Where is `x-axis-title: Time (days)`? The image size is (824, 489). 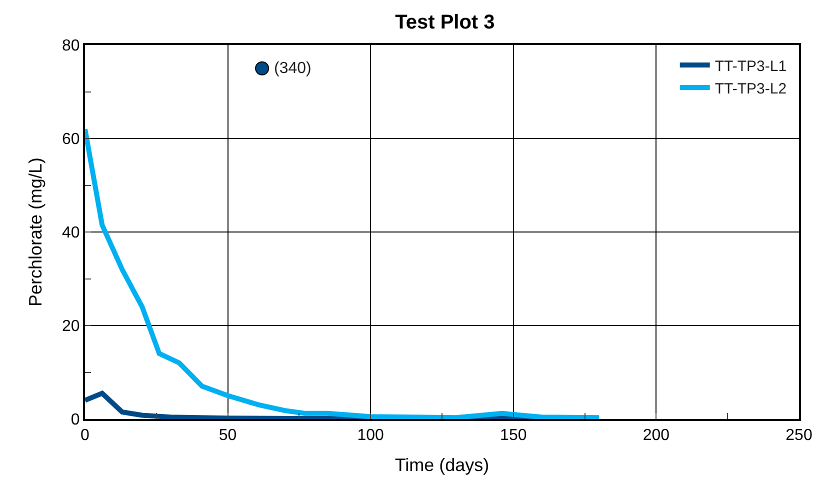
x-axis-title: Time (days) is located at coordinates (442, 464).